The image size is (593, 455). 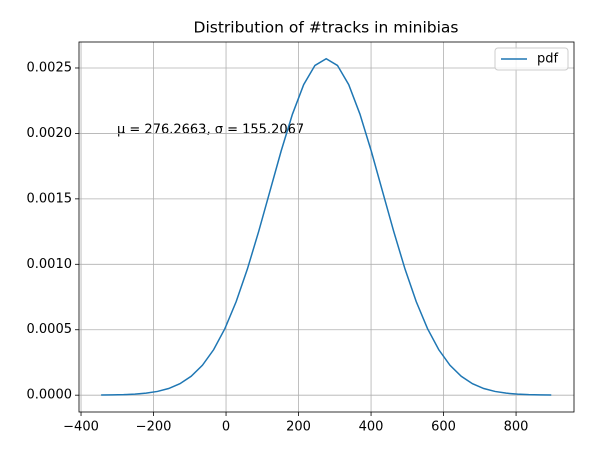 What do you see at coordinates (326, 28) in the screenshot?
I see `chart-title: Distribution of #tracks in minibias` at bounding box center [326, 28].